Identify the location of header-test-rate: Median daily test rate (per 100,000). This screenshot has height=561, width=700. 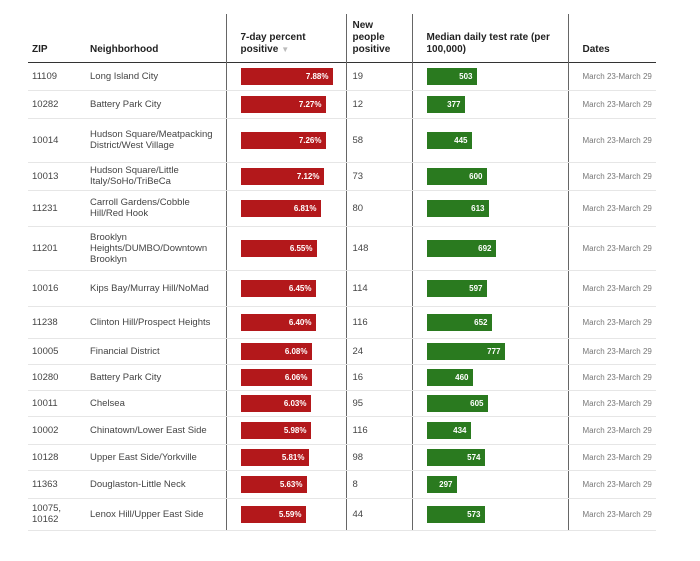
(489, 38).